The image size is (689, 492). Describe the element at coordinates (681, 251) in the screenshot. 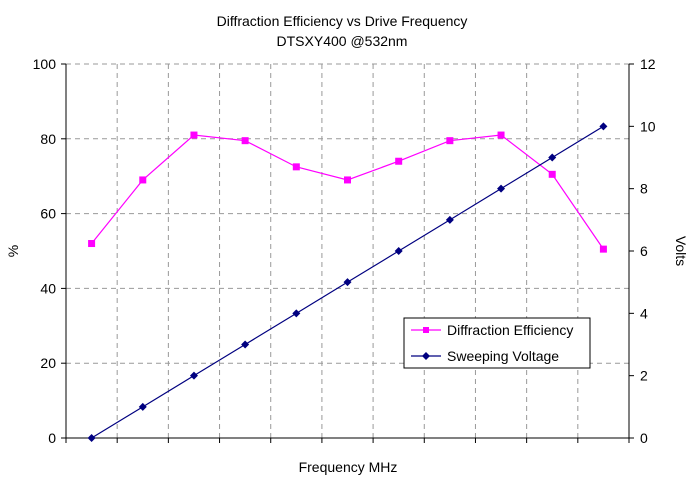

I see `y2-axis-label: Volts` at that location.